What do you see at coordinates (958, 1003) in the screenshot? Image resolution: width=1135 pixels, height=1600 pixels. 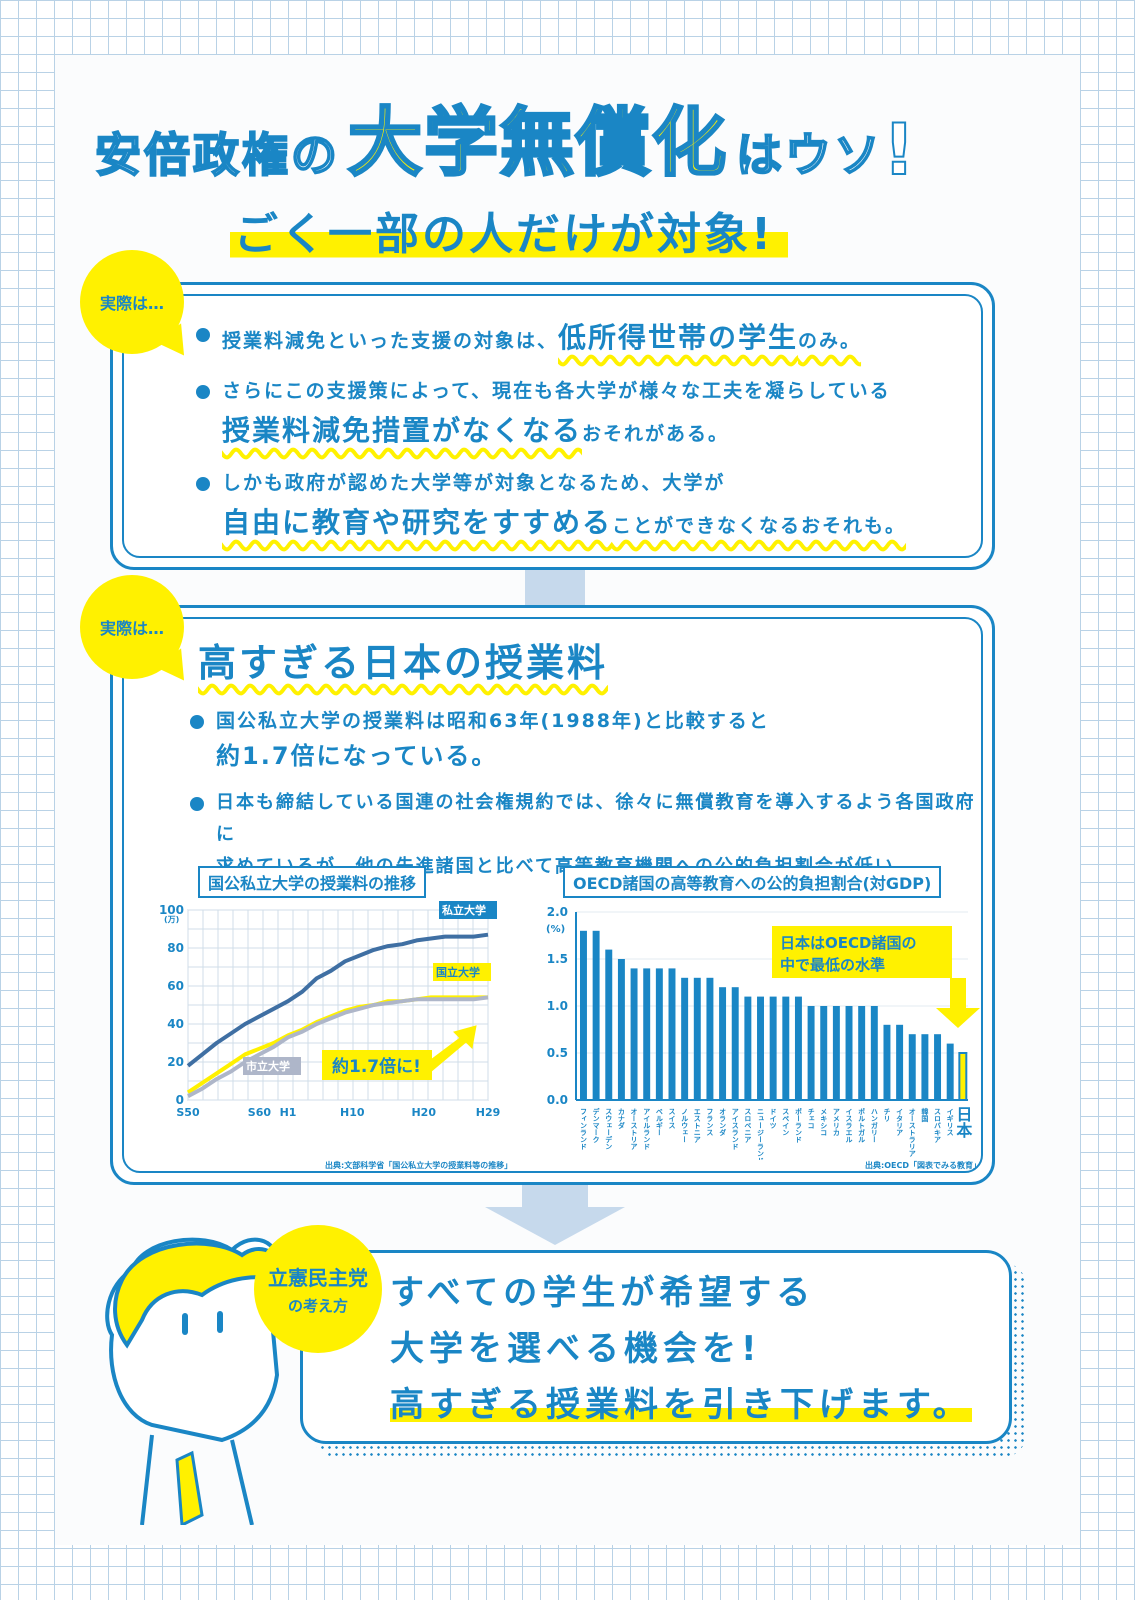 I see `arrow-down-icon` at bounding box center [958, 1003].